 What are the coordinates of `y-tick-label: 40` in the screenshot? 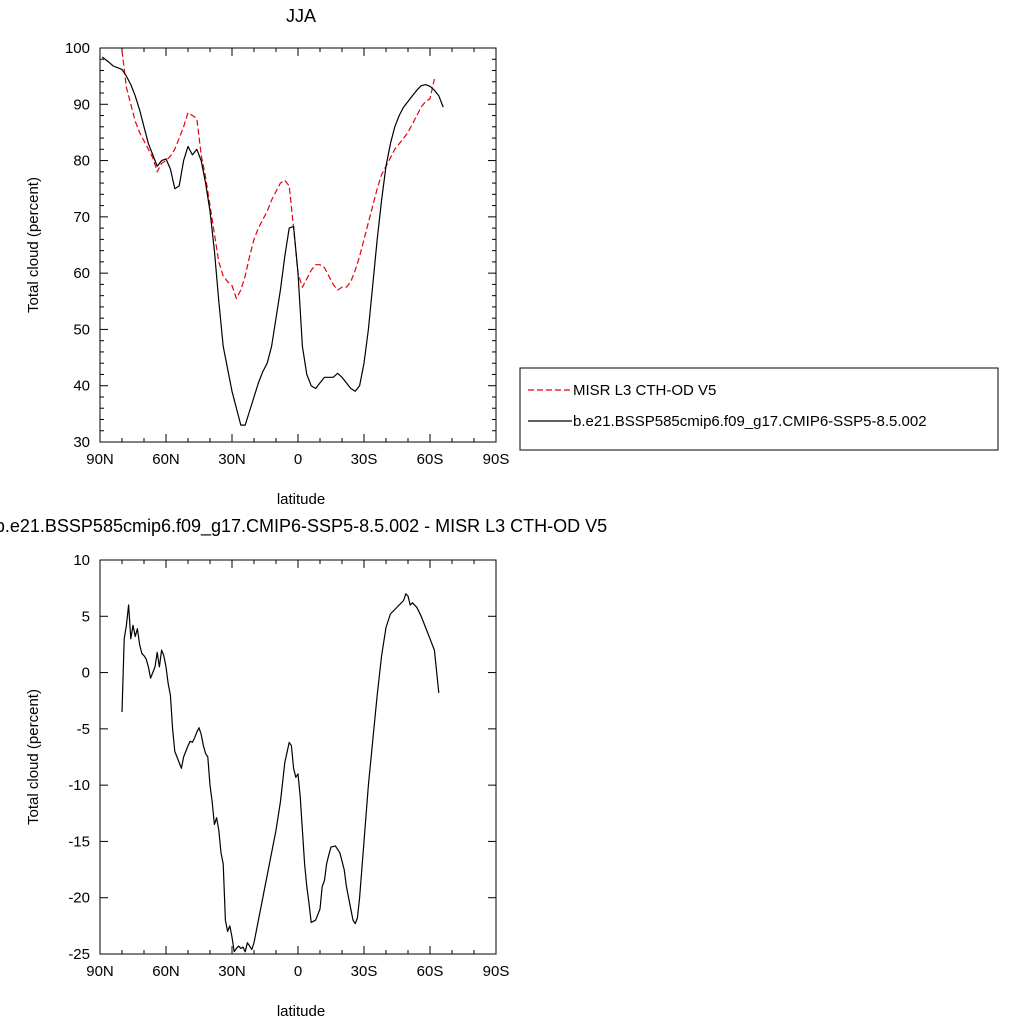 It's located at (81, 386).